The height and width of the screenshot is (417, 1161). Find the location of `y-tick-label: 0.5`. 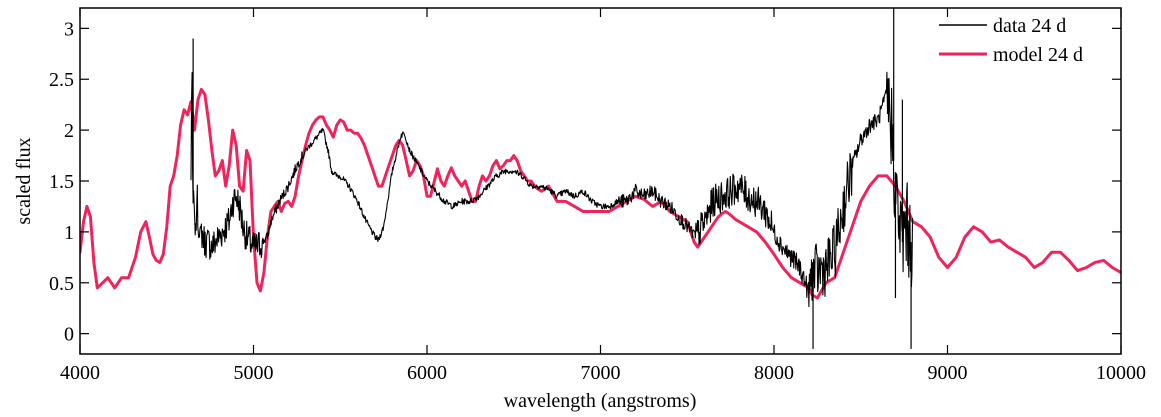

y-tick-label: 0.5 is located at coordinates (61, 284).